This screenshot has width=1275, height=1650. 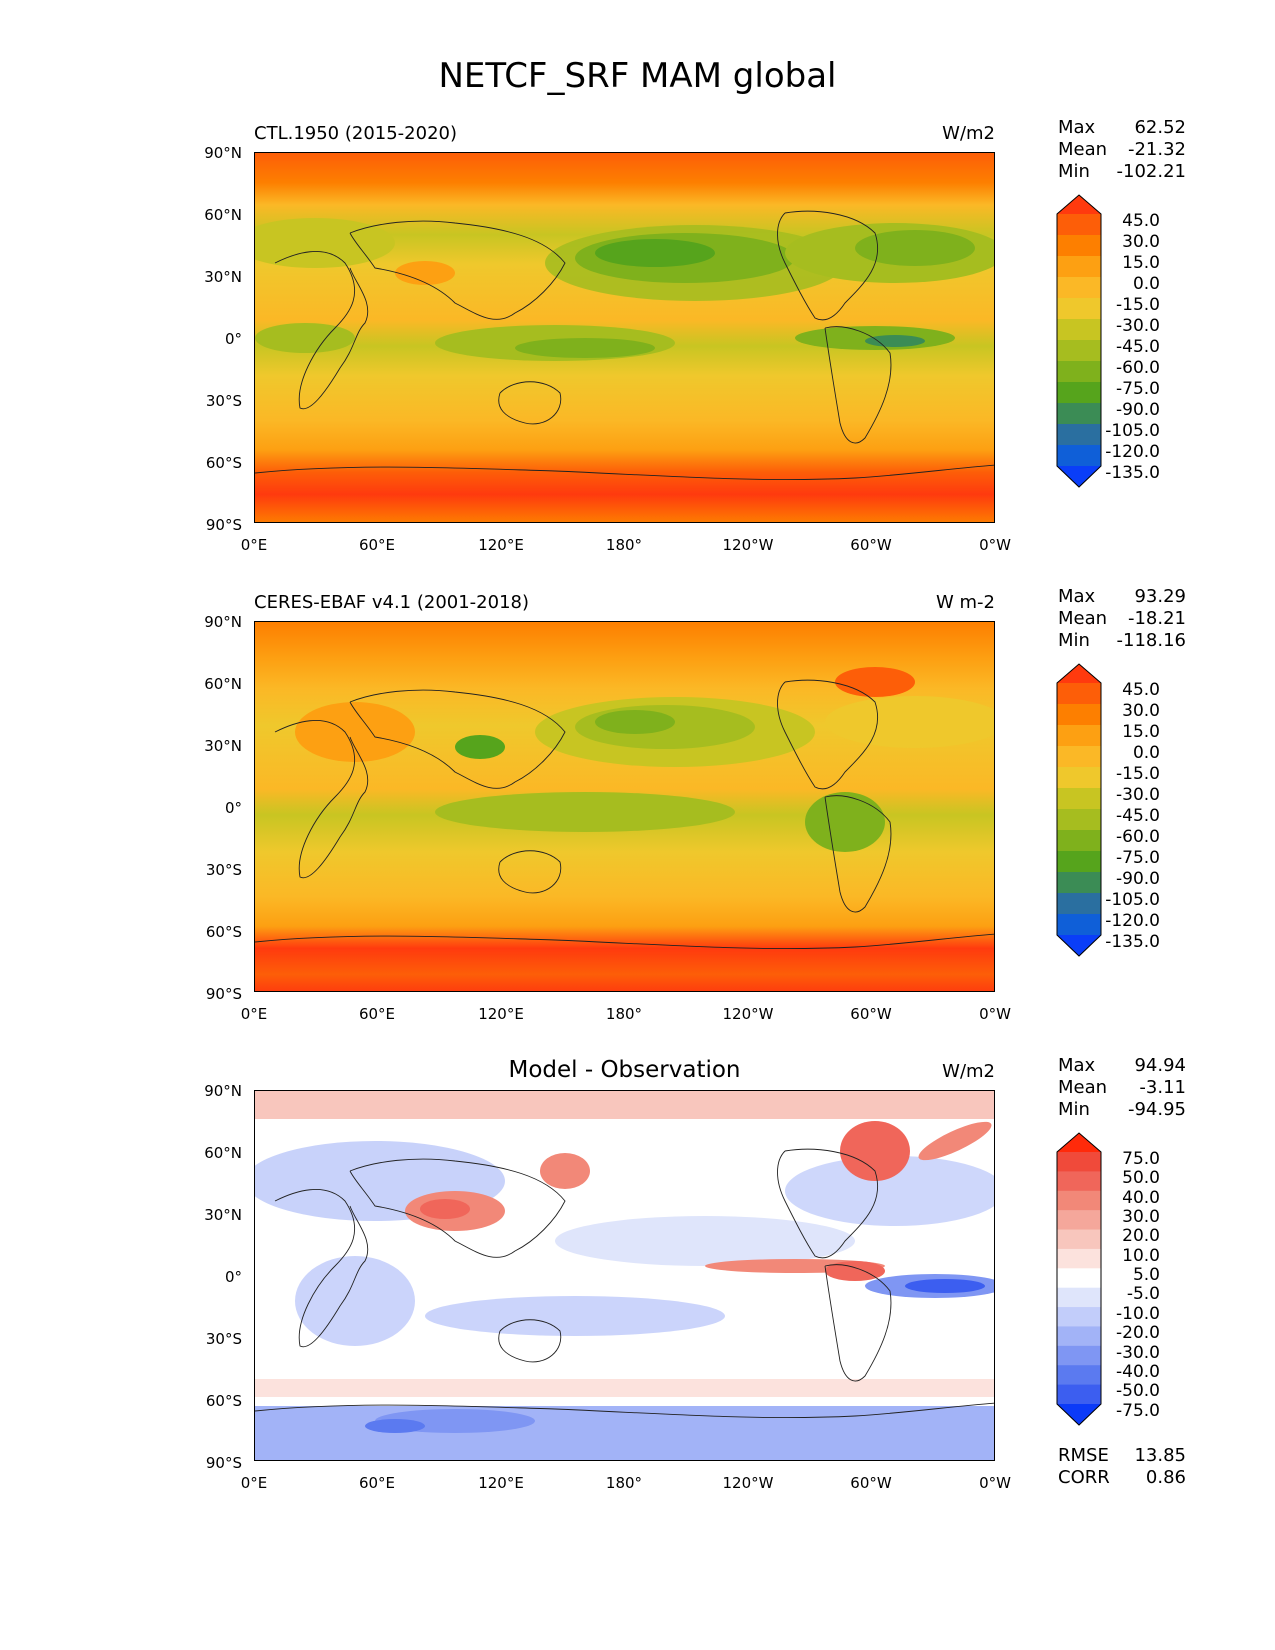 What do you see at coordinates (637, 76) in the screenshot?
I see `figure-title: NETCF_SRF MAM global` at bounding box center [637, 76].